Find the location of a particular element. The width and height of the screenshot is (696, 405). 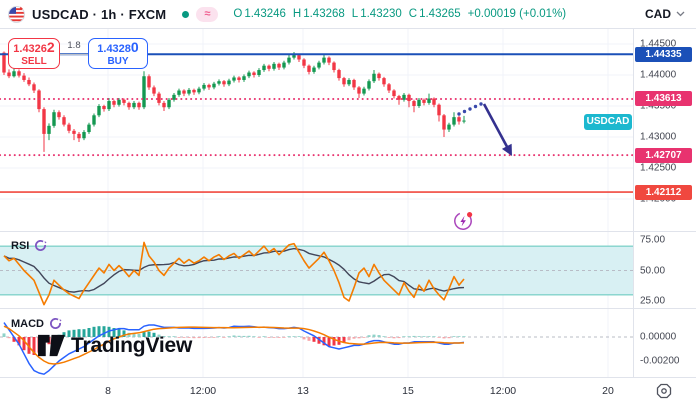

open-label: O is located at coordinates (238, 14).